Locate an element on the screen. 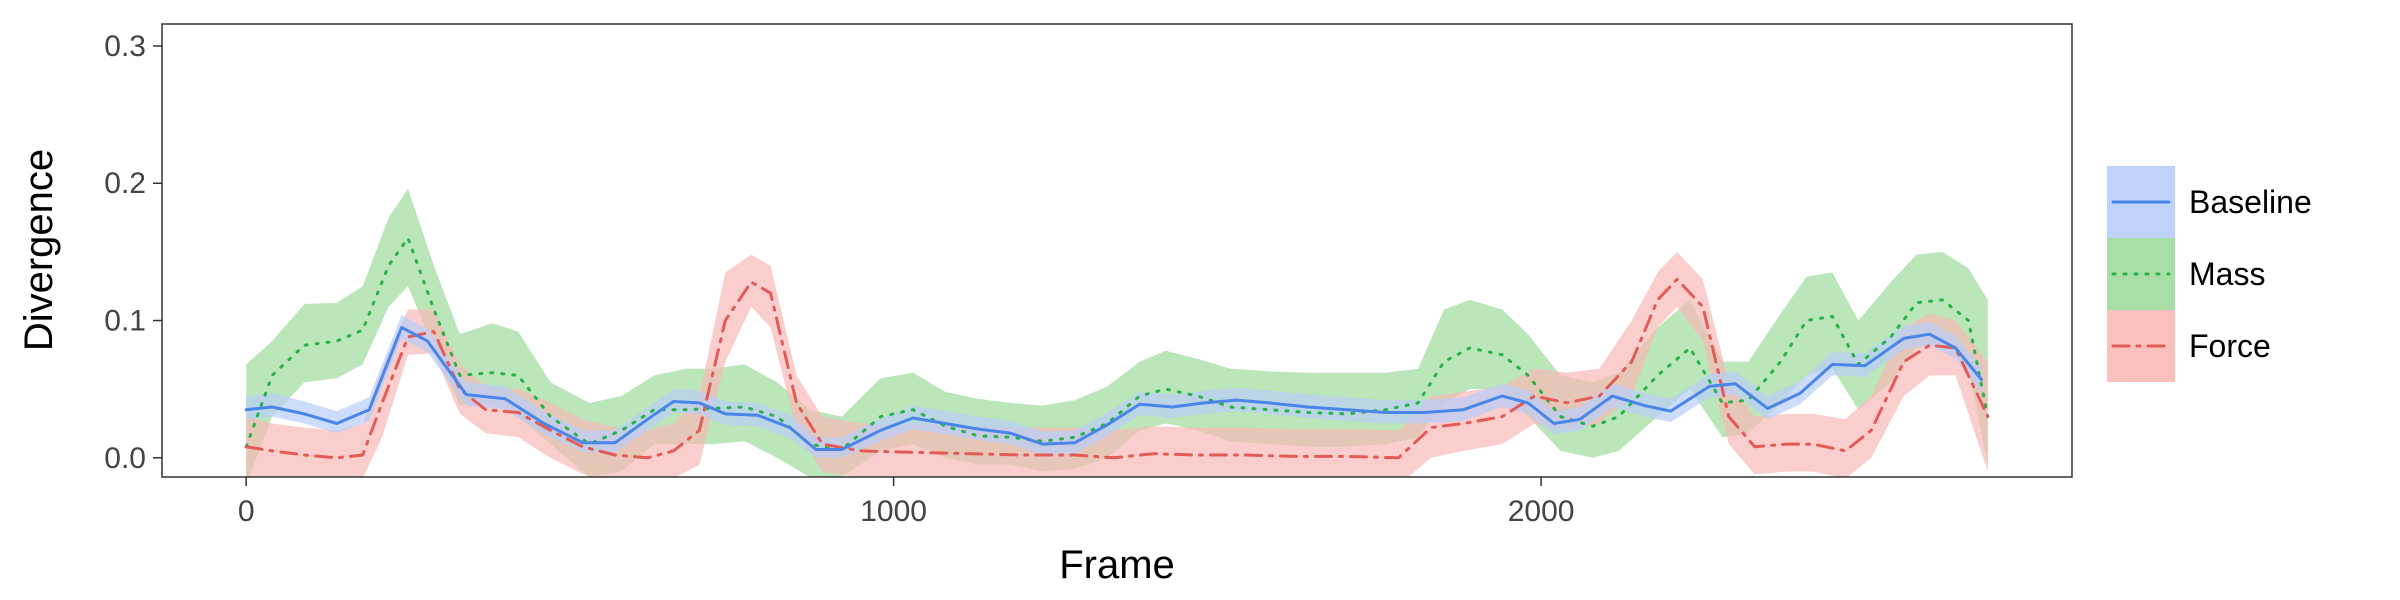 The width and height of the screenshot is (2400, 600). legend-item-baseline: Baseline is located at coordinates (2209, 202).